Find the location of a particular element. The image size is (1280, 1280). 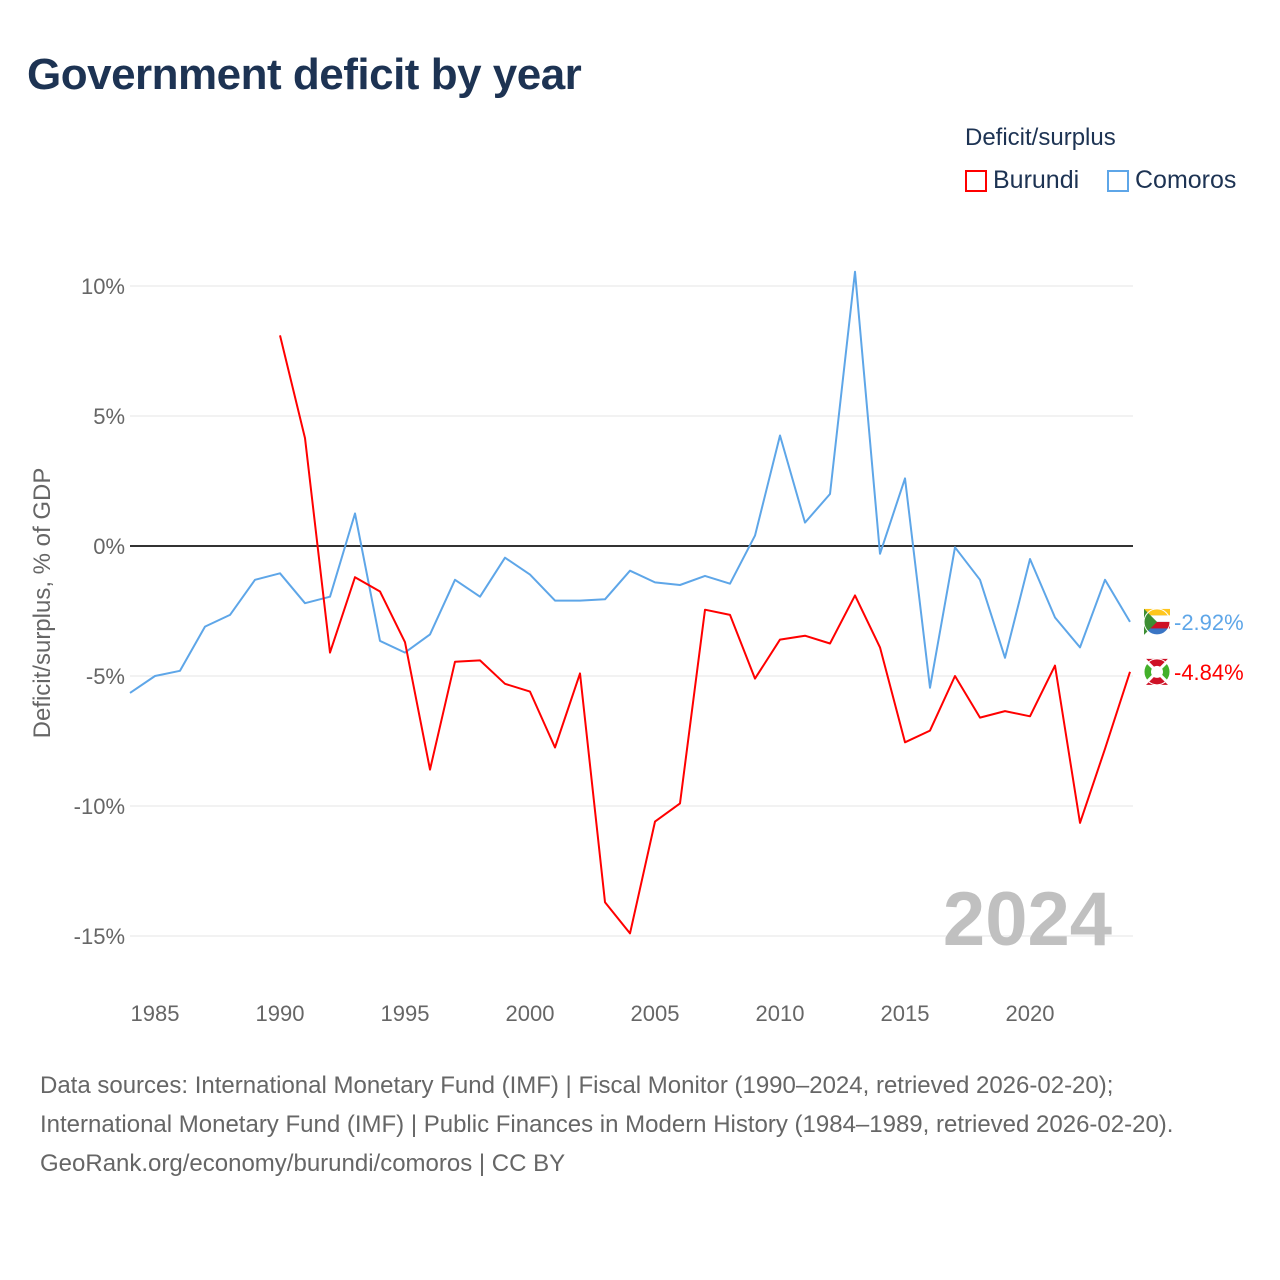

end-value-label: -4.84% is located at coordinates (1209, 672).